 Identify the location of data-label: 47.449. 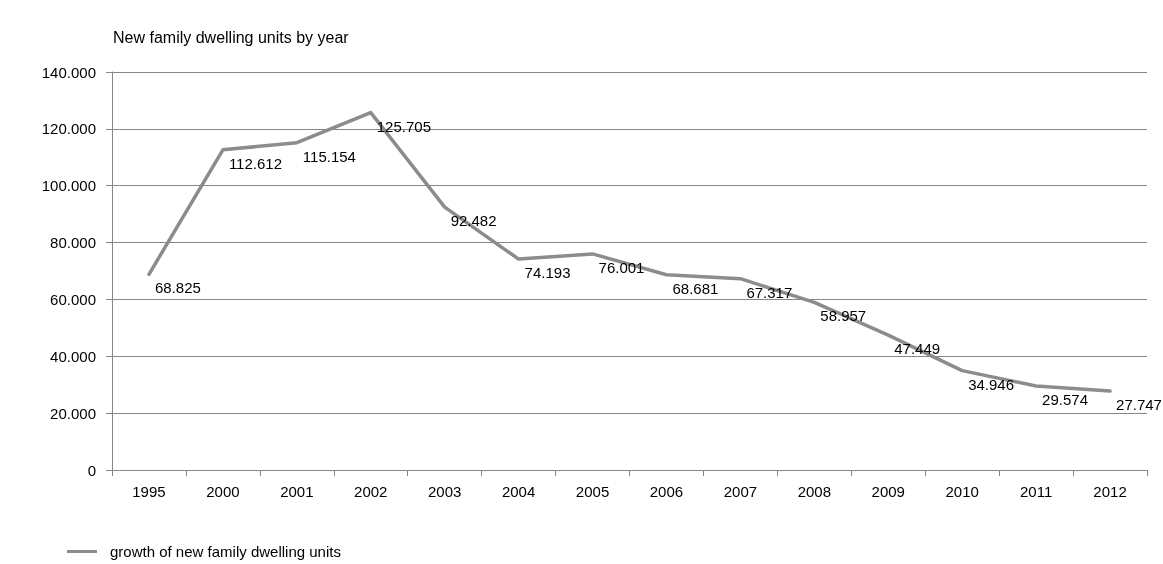
(917, 349).